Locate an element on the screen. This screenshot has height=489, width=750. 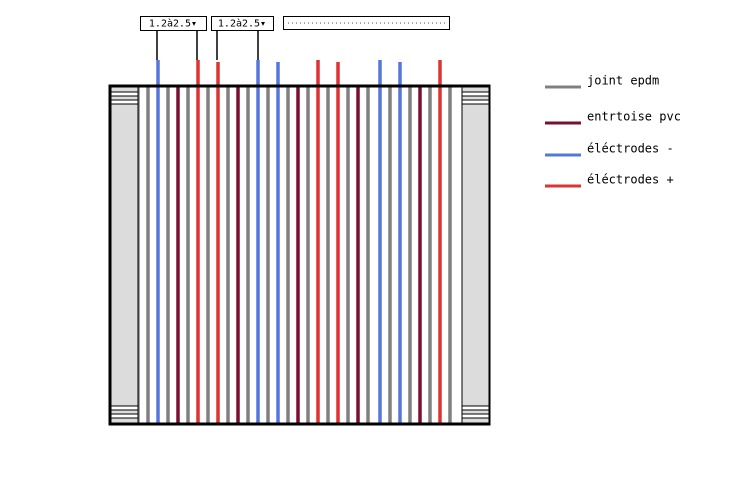
end-plate-right is located at coordinates (475, 255).